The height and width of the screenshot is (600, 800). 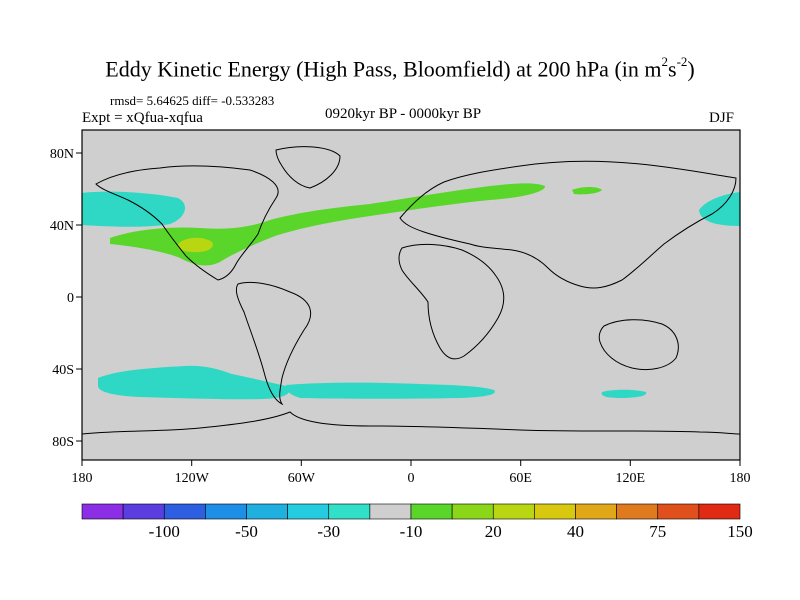 I want to click on title-exponent-1: 2, so click(x=665, y=61).